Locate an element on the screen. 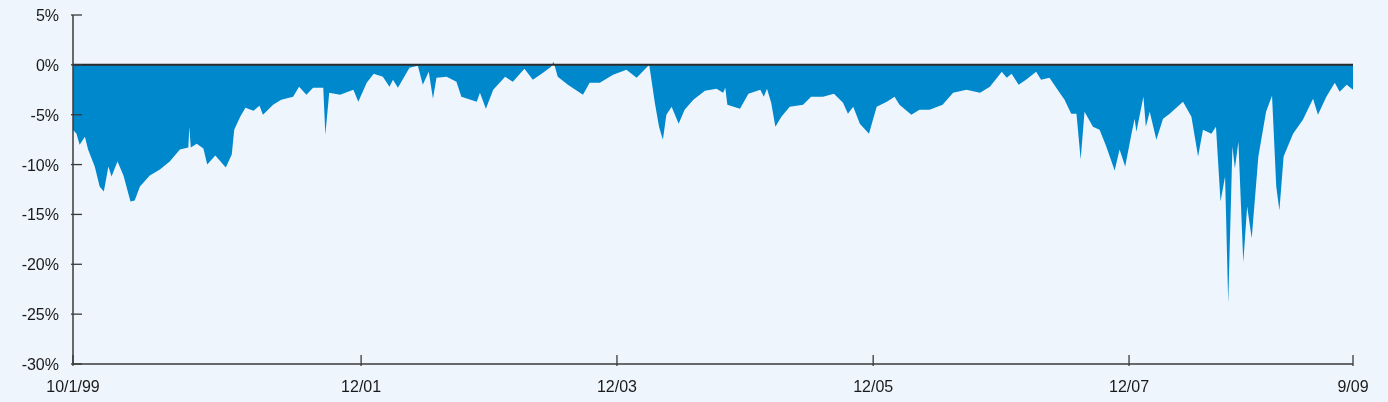 The width and height of the screenshot is (1388, 402). y-tick-label: -30% is located at coordinates (40, 364).